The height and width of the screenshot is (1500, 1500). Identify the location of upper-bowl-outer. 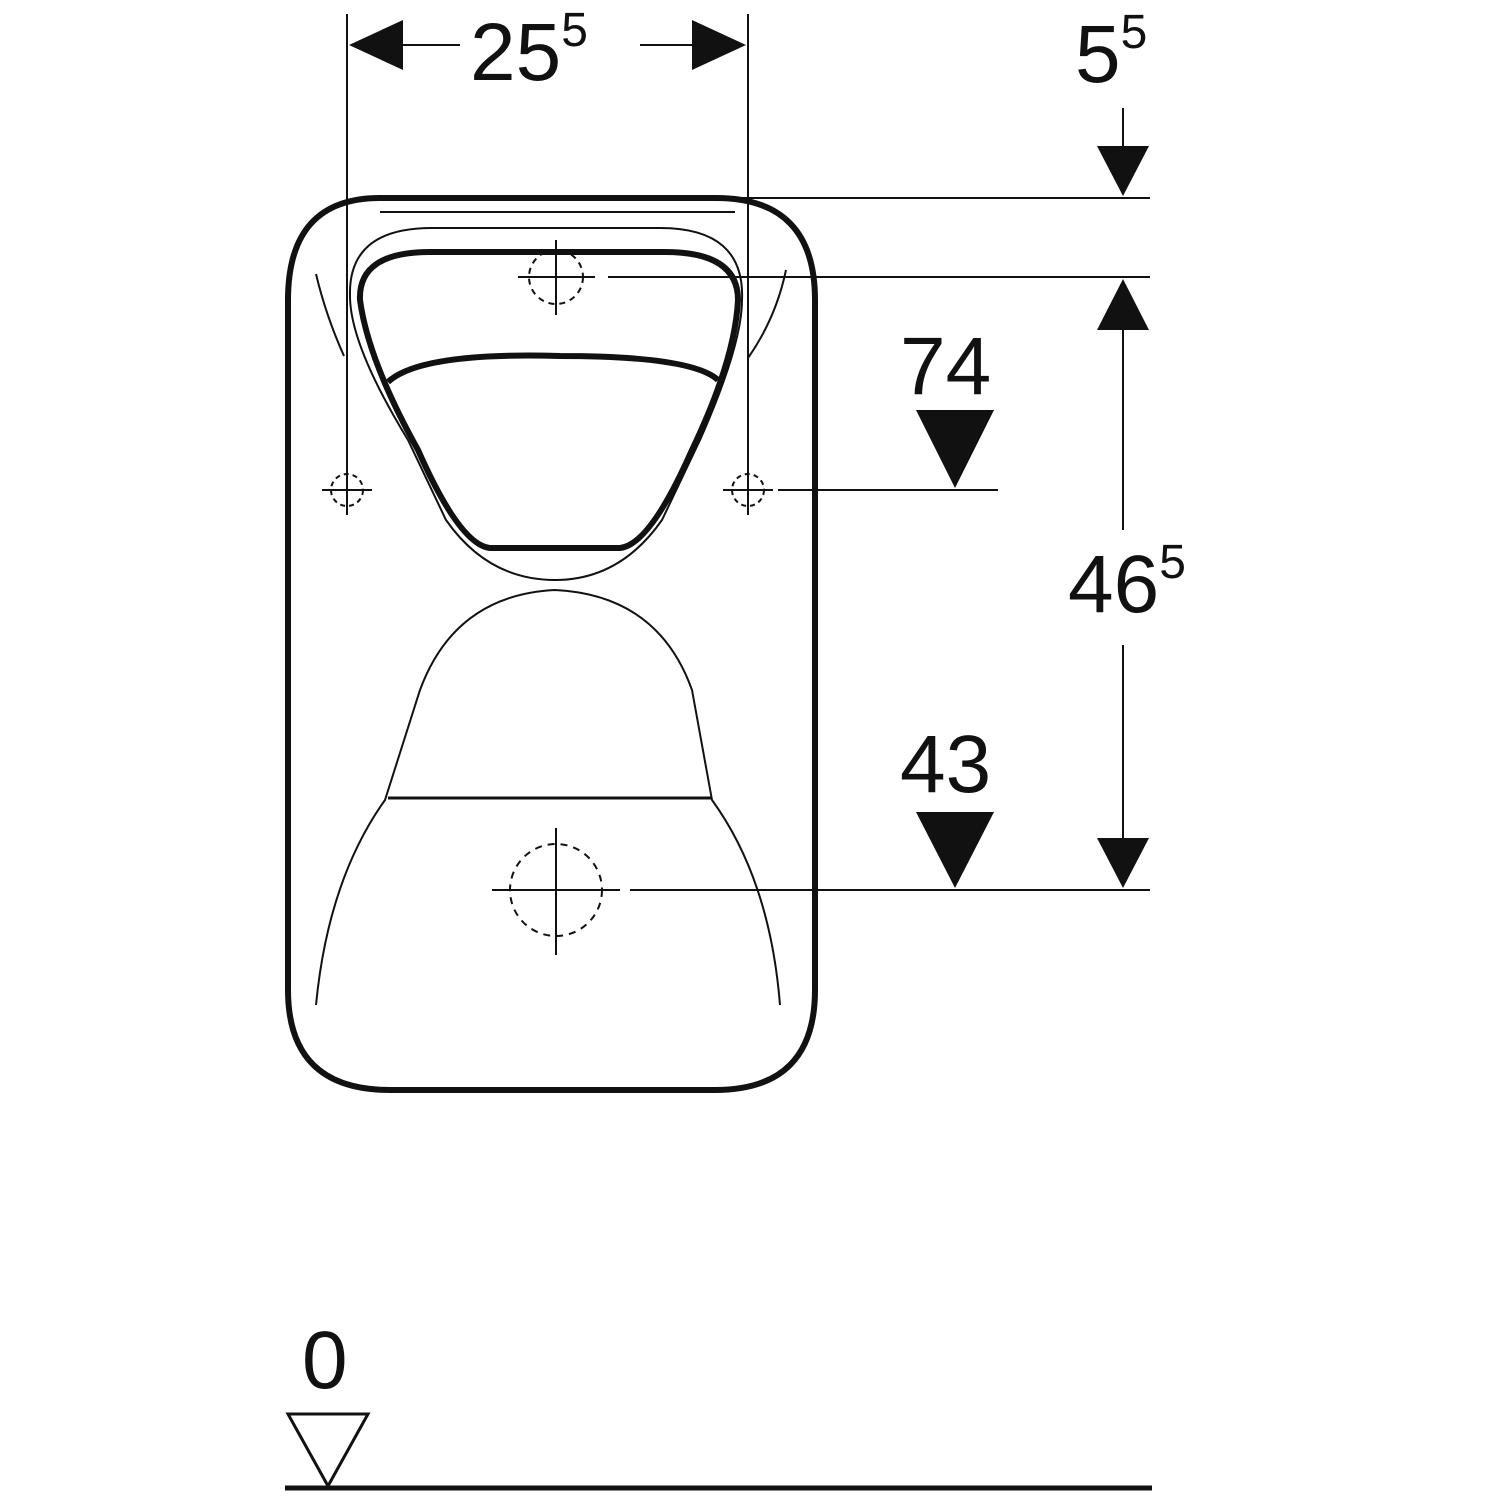
(546, 404).